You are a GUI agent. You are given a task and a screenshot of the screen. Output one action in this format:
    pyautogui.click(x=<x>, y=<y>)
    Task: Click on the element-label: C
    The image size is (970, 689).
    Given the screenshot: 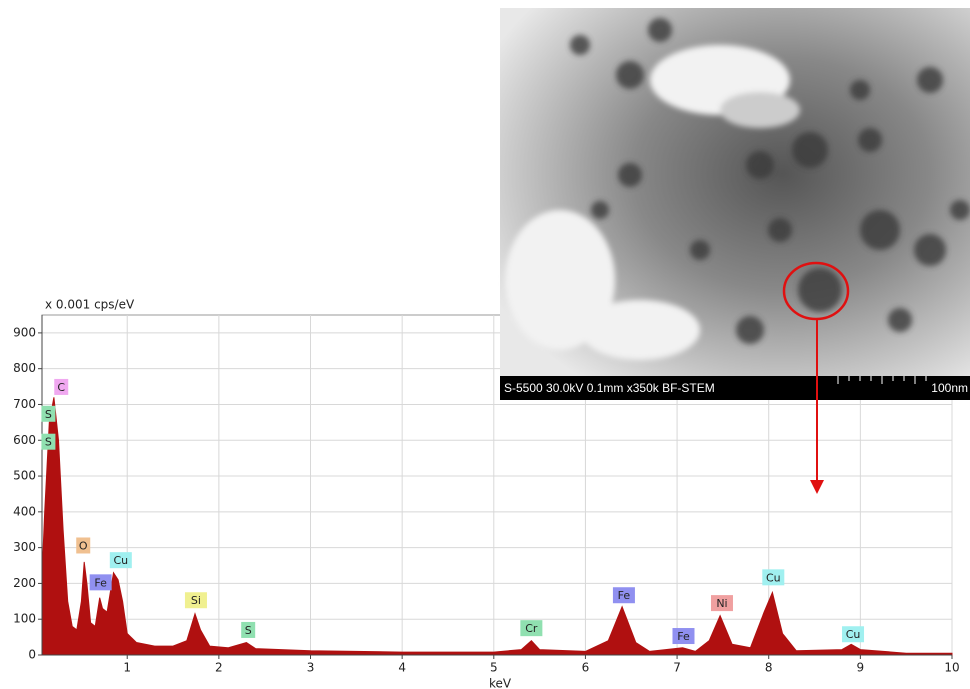 What is the action you would take?
    pyautogui.click(x=61, y=387)
    